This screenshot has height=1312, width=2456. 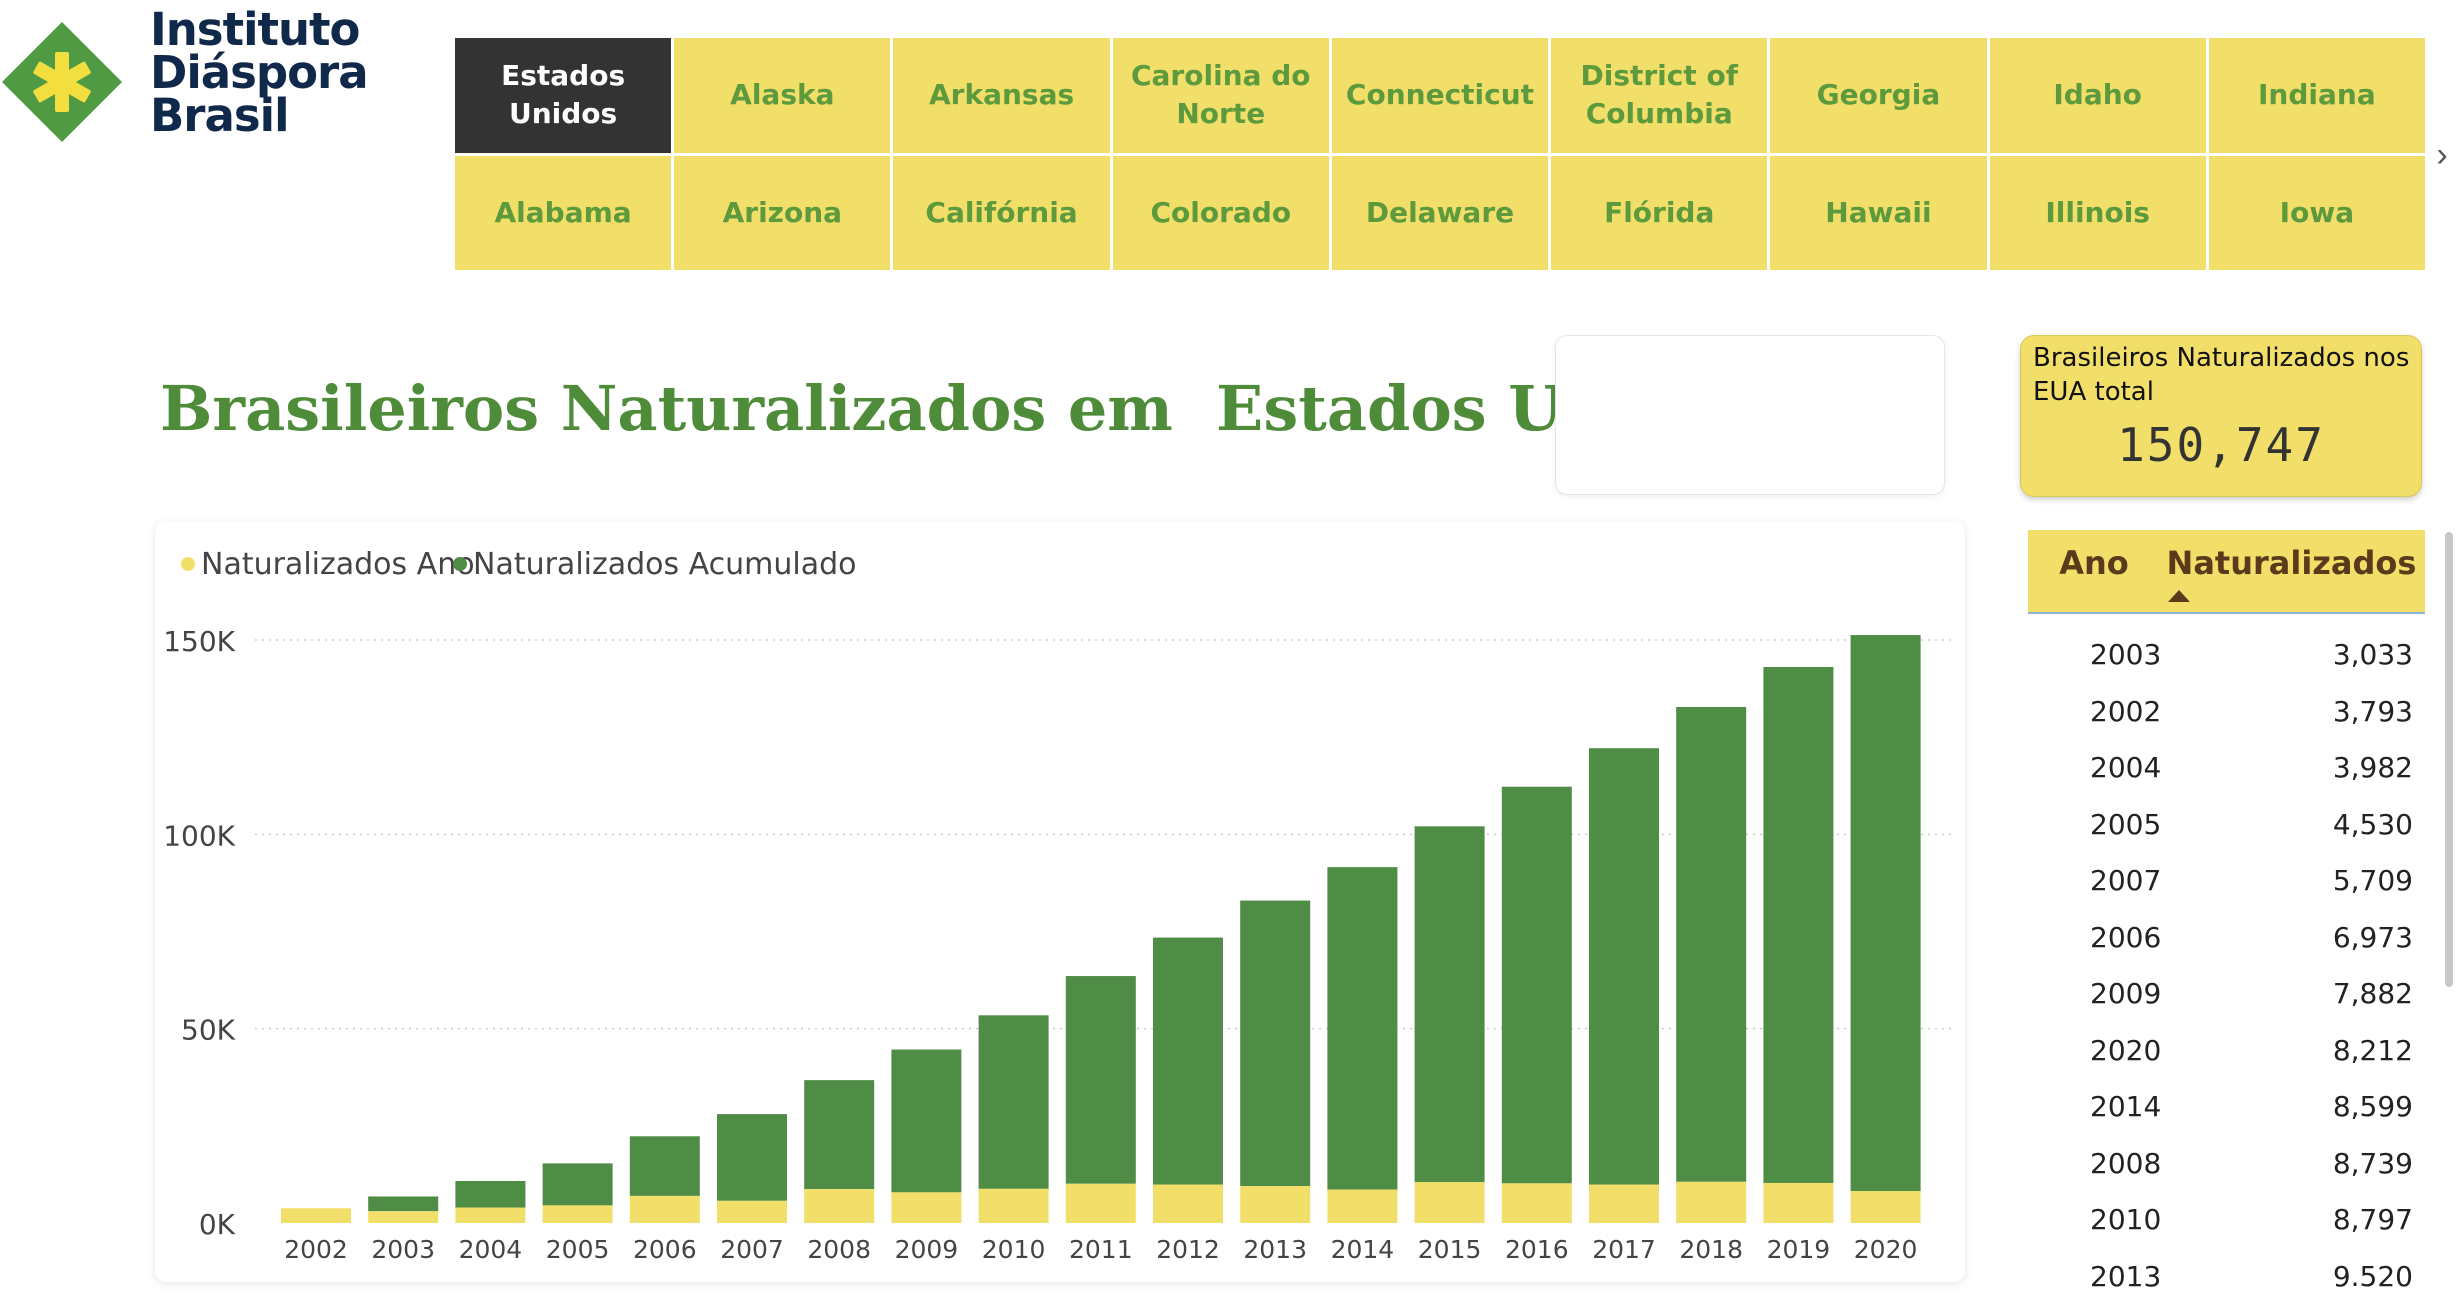 What do you see at coordinates (1750, 415) in the screenshot?
I see `empty-card` at bounding box center [1750, 415].